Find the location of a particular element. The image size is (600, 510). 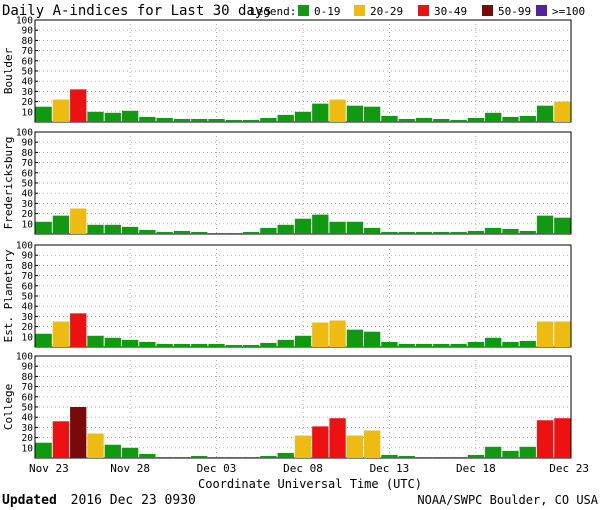

x-tick-label: Dec 18 is located at coordinates (476, 468).